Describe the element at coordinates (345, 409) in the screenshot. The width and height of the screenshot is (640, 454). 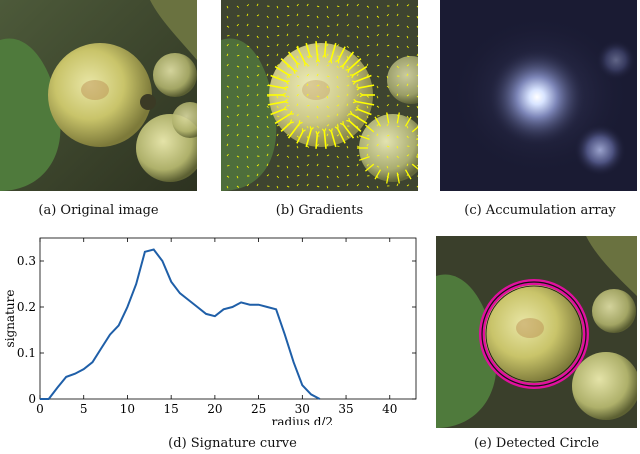
I see `x-tick-label: 35` at that location.